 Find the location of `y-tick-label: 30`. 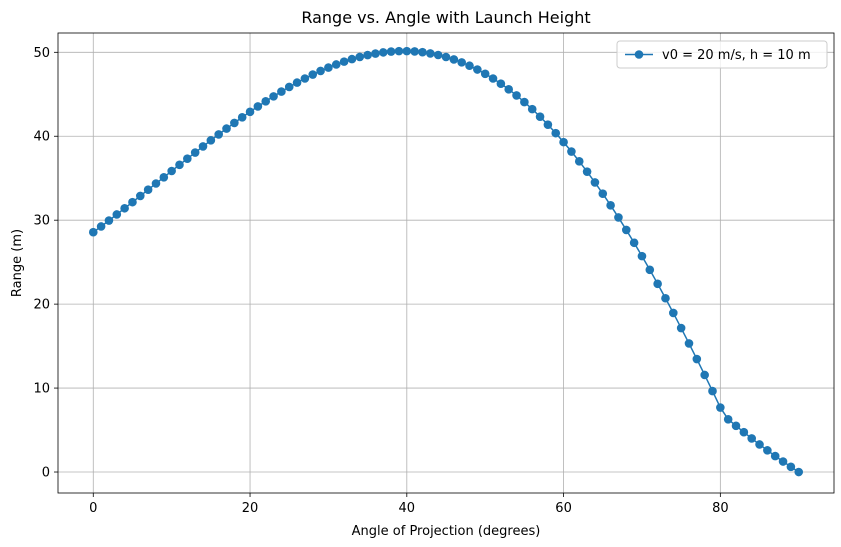

y-tick-label: 30 is located at coordinates (41, 221).